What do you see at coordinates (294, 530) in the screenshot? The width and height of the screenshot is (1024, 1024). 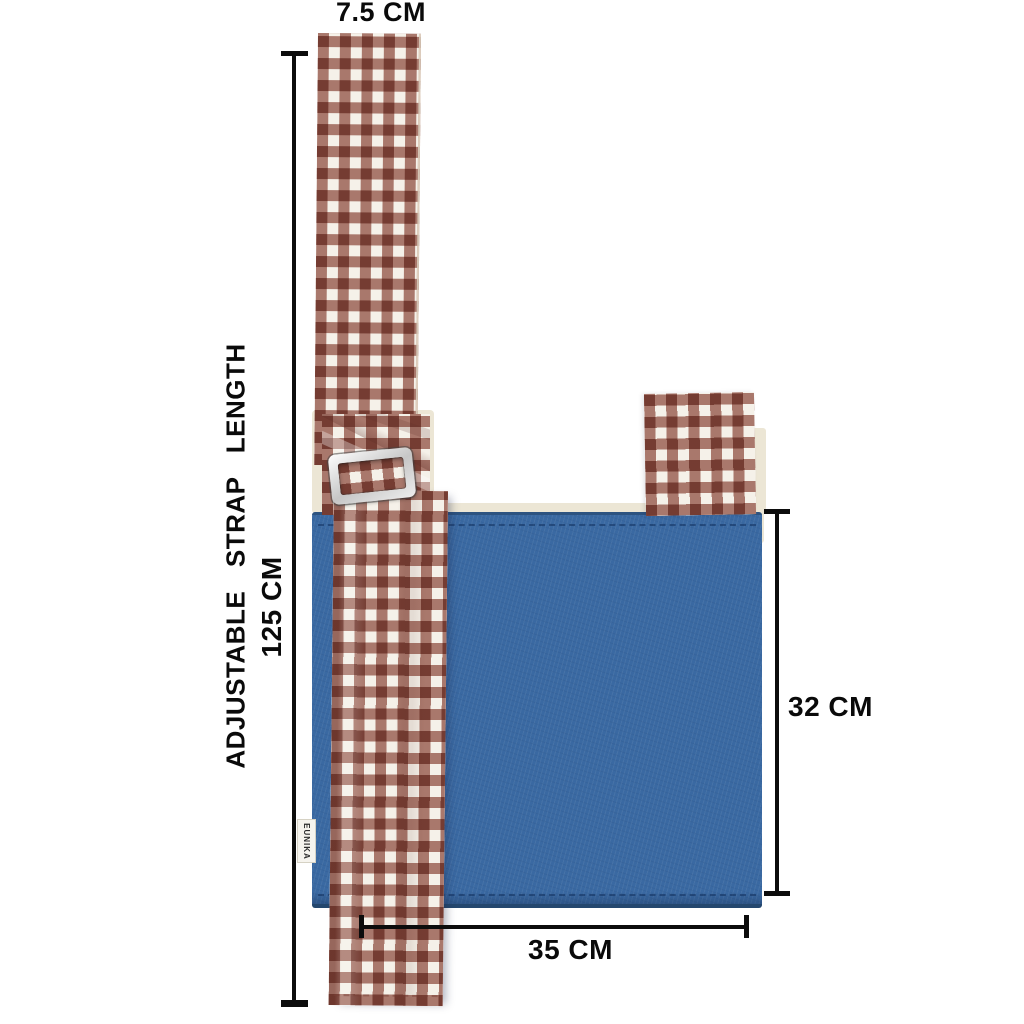 I see `dimension-line-strap-length` at bounding box center [294, 530].